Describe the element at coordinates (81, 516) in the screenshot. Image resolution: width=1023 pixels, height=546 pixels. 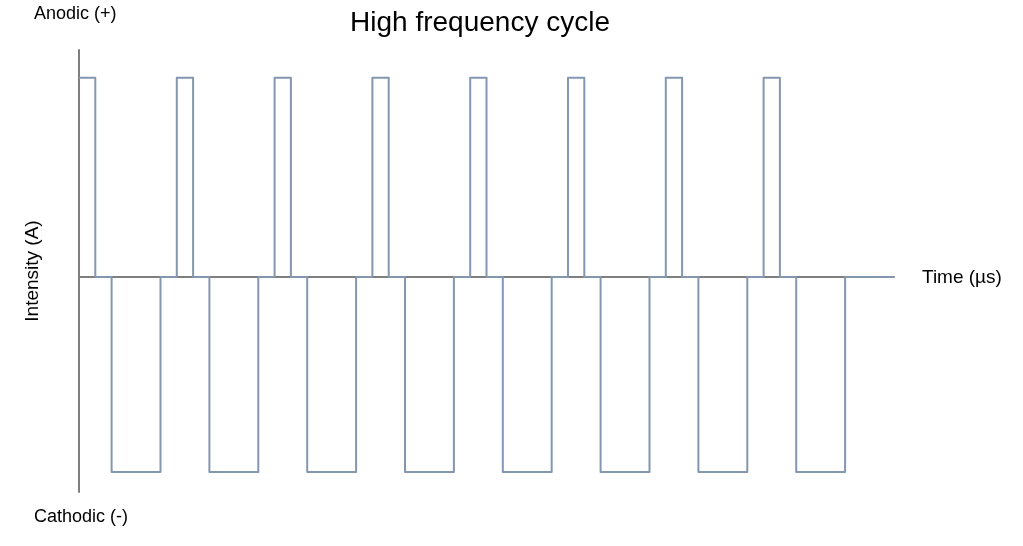
I see `text: Cathodic (-)` at that location.